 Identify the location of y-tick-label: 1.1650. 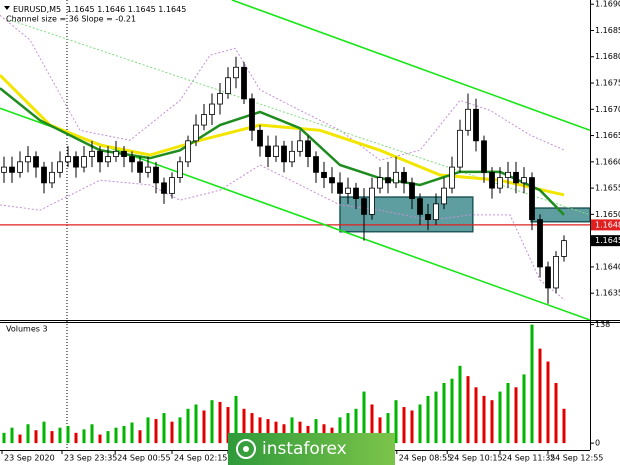
(607, 214).